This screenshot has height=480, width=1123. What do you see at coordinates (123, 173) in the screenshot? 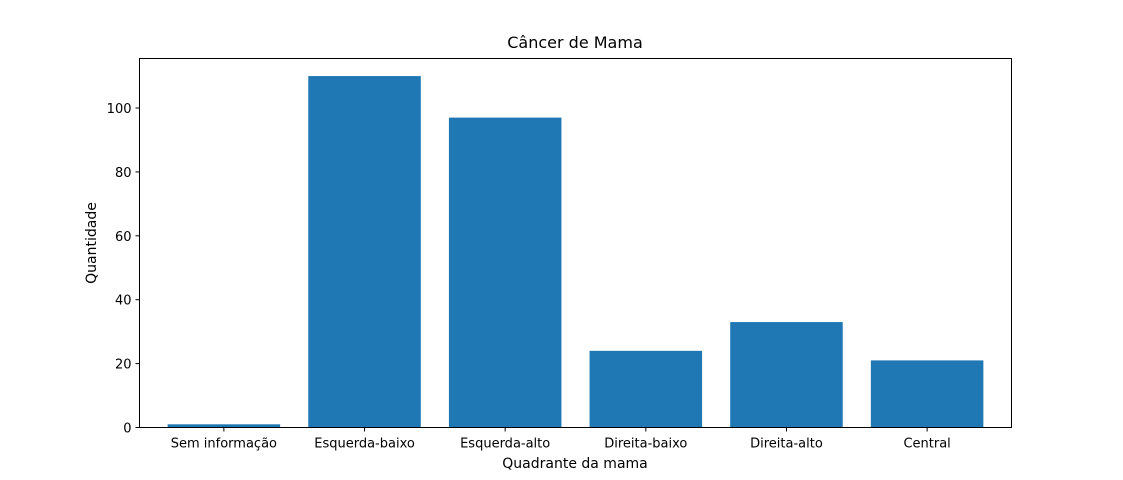
I see `y-tick-label-4: 80` at bounding box center [123, 173].